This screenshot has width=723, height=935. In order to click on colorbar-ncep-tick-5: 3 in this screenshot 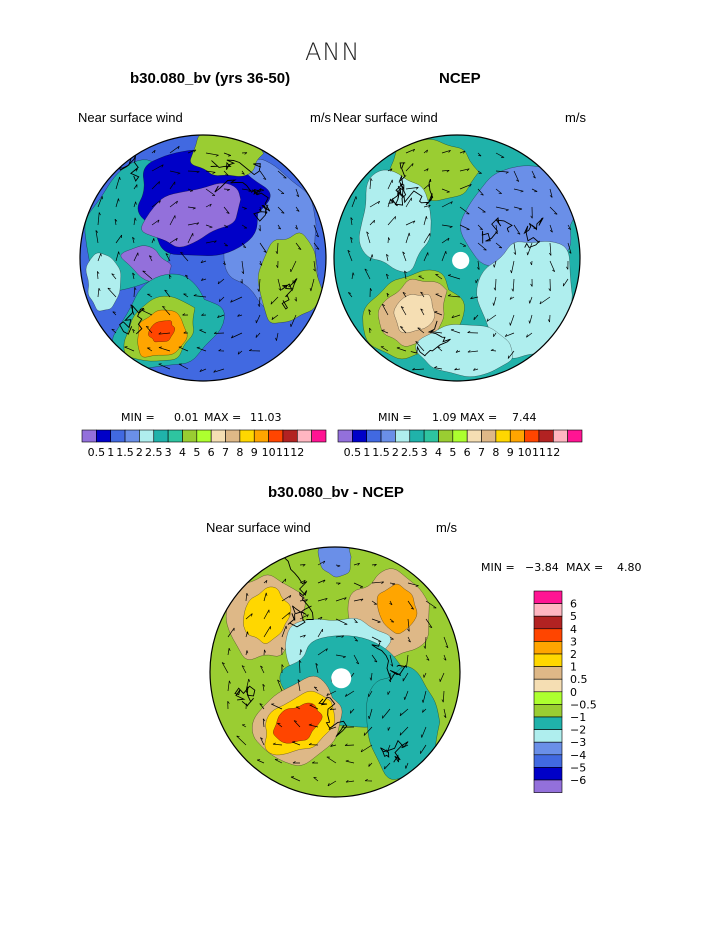, I will do `click(424, 452)`.